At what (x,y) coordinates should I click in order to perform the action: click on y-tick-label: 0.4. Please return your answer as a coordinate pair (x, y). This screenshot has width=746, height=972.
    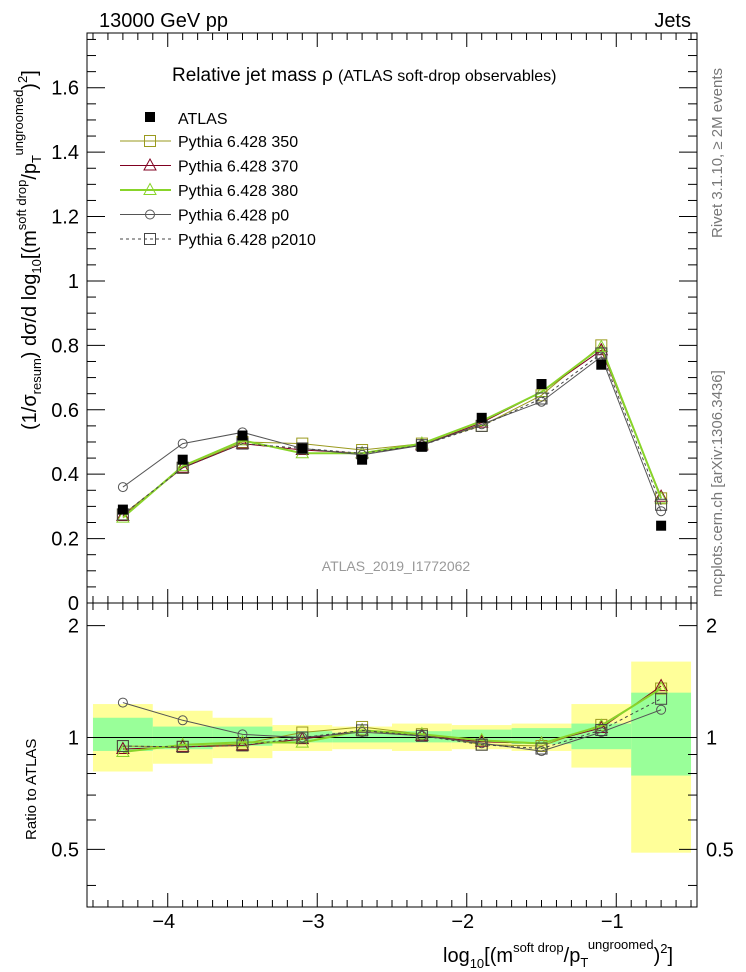
    Looking at the image, I should click on (65, 475).